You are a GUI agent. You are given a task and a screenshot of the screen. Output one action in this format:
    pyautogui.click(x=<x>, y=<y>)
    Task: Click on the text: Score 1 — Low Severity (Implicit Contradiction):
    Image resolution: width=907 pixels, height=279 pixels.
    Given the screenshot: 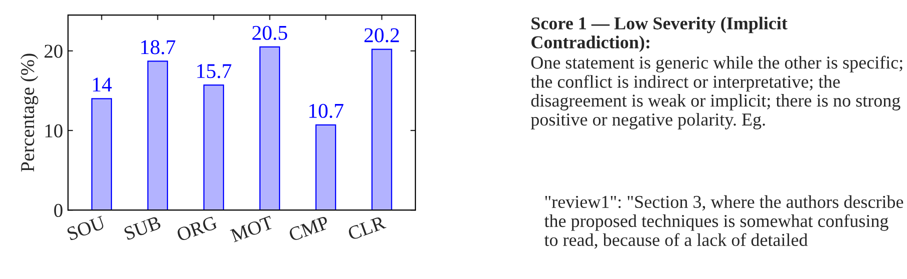 What is the action you would take?
    pyautogui.click(x=659, y=34)
    